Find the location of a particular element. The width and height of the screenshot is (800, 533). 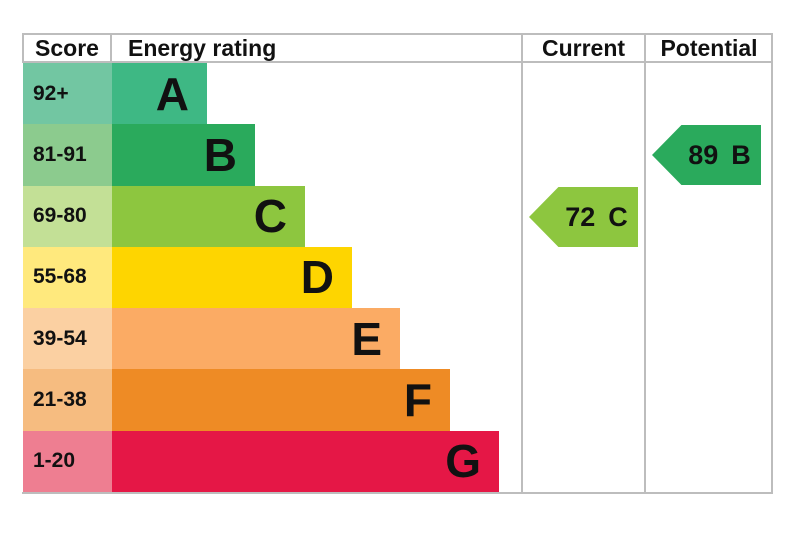

score-cell: 81-91 is located at coordinates (67, 155).